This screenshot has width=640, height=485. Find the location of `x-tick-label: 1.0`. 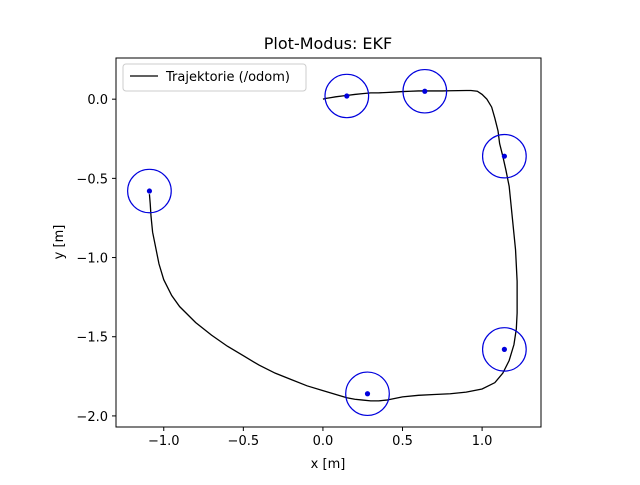

x-tick-label: 1.0 is located at coordinates (482, 441).